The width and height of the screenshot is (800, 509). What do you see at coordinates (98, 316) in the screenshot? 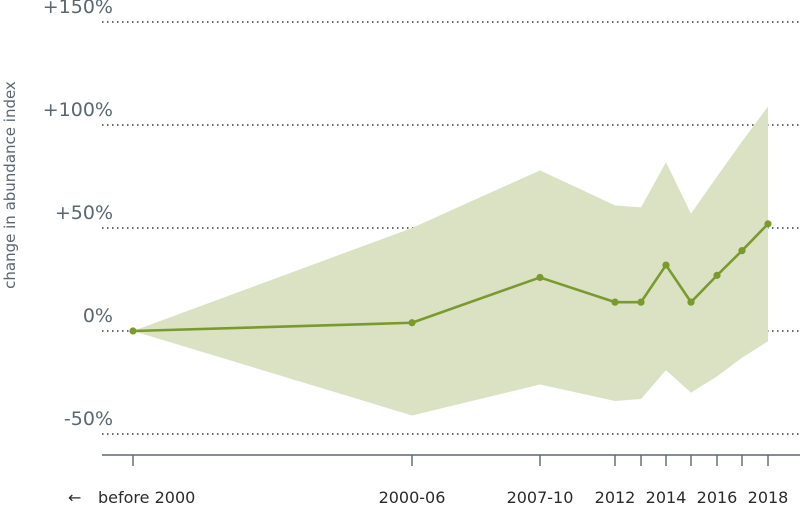
I see `y-tick-label: 0%` at bounding box center [98, 316].